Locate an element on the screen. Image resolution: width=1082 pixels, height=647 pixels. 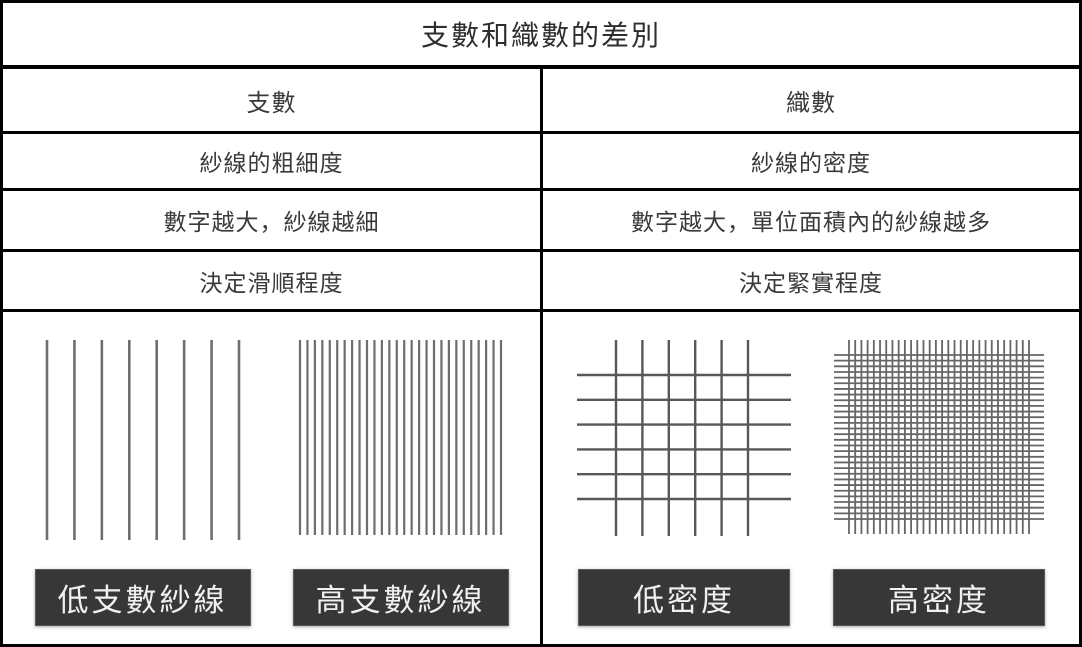
page-title: 支數和織數的差別 is located at coordinates (540, 35).